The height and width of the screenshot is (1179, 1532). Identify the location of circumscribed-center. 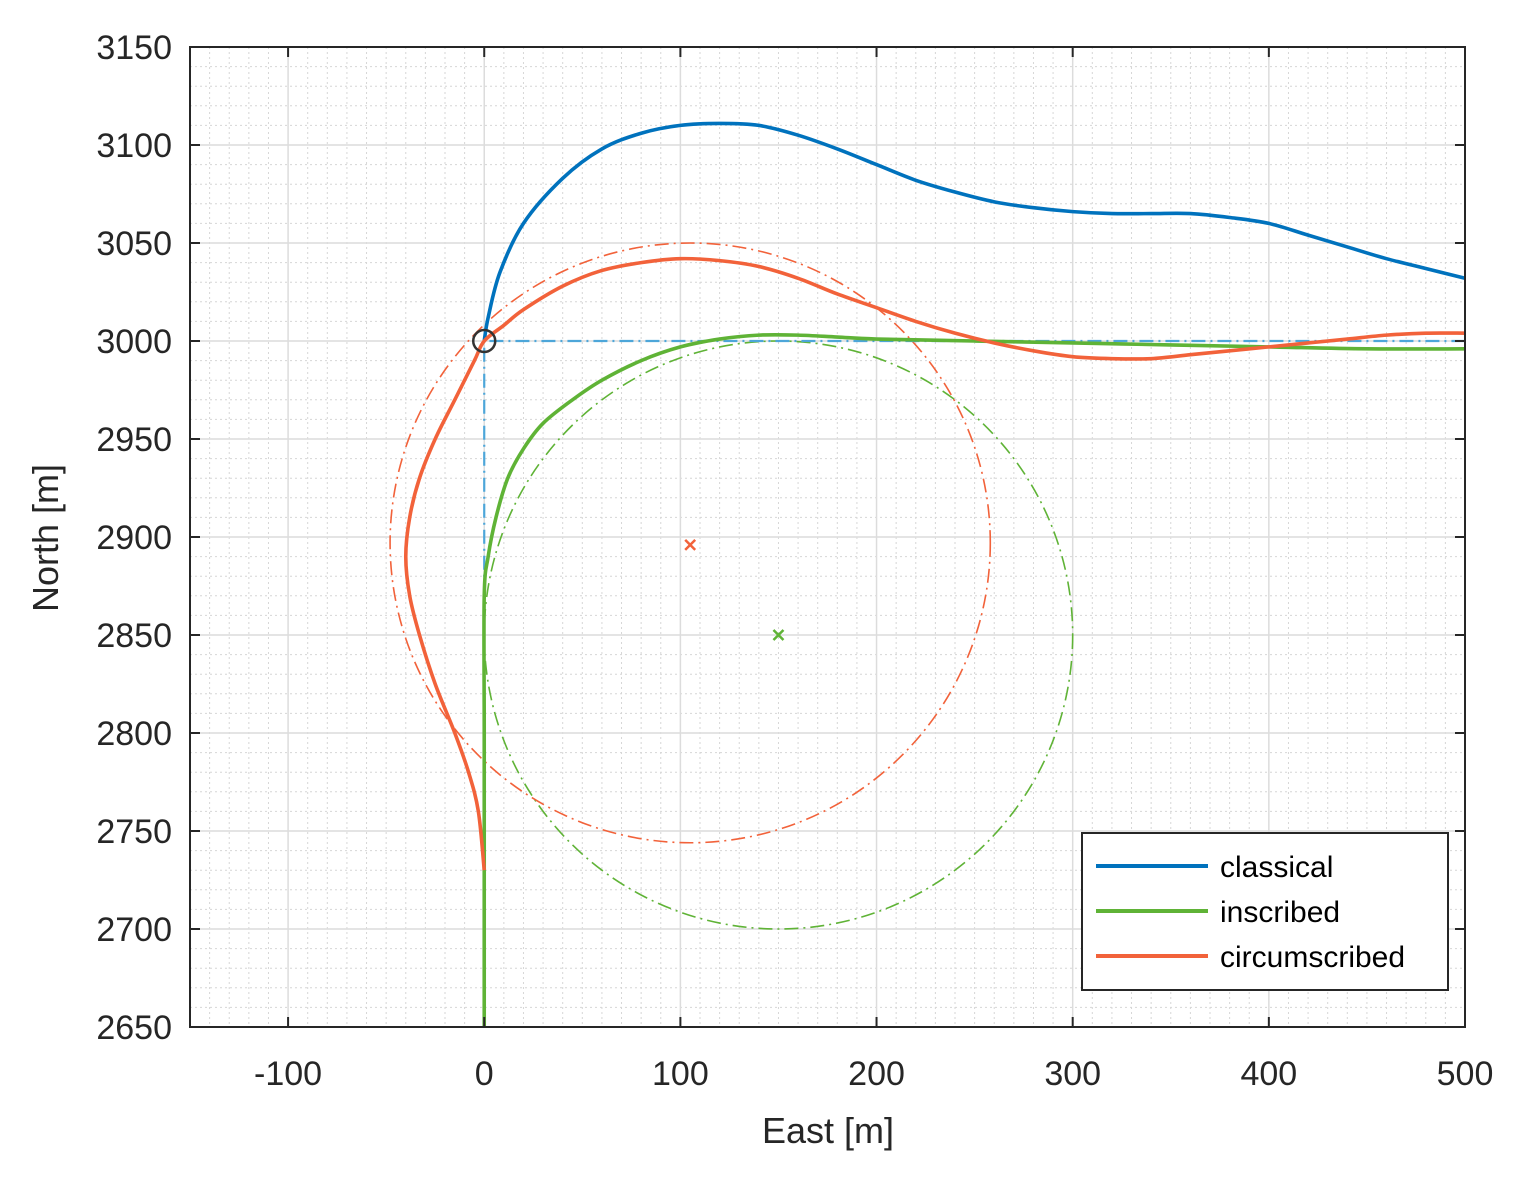
(690, 544).